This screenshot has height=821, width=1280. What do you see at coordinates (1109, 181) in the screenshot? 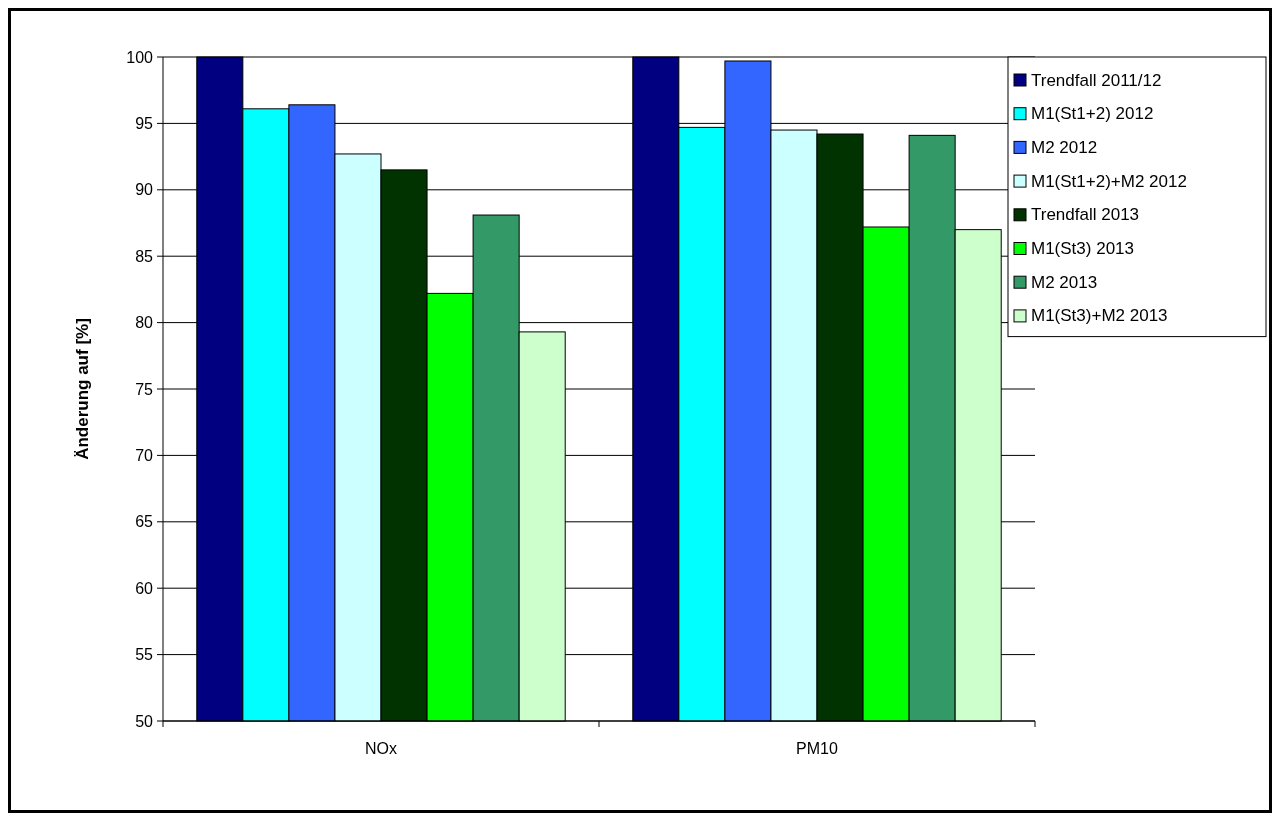
I see `legend-label: M1(St1+2)+M2 2012` at bounding box center [1109, 181].